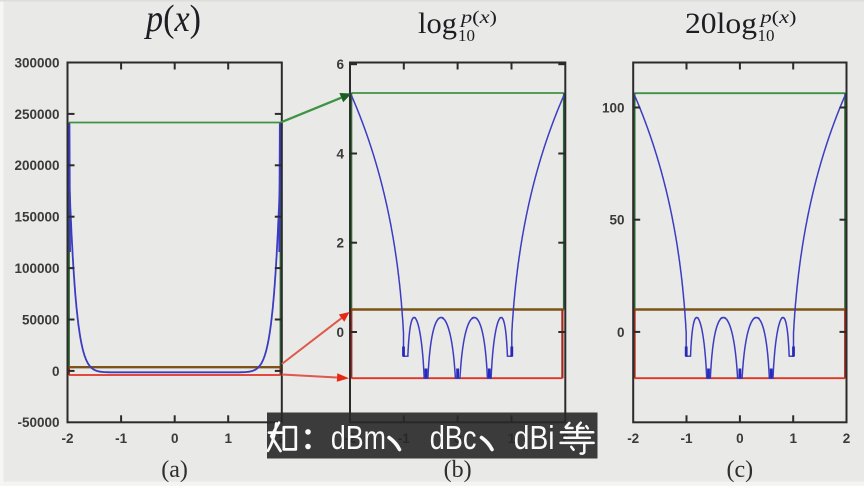 The height and width of the screenshot is (486, 864). Describe the element at coordinates (458, 470) in the screenshot. I see `svg-text: (b)` at that location.